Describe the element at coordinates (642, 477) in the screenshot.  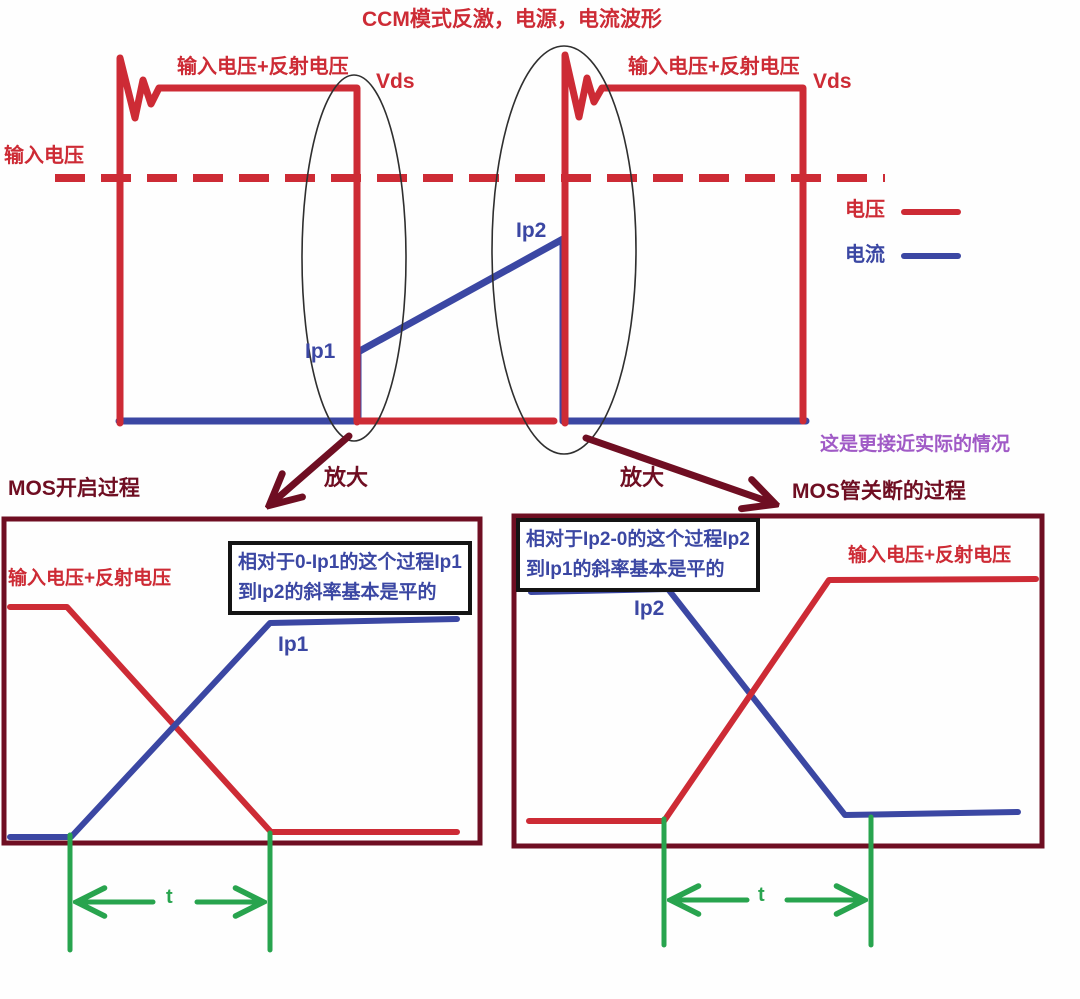
I see `zoom-label-right: 放大` at that location.